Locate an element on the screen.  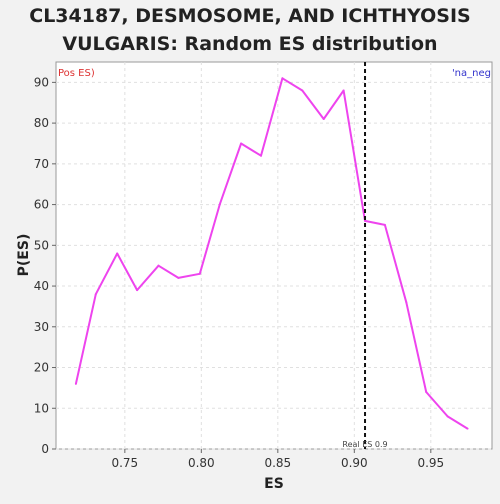
y-axis-label: P(ES) is located at coordinates (24, 255).